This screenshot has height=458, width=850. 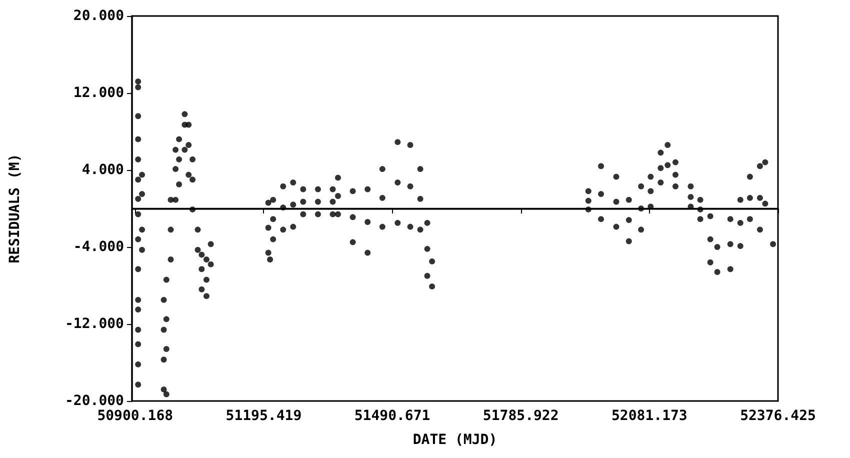 What do you see at coordinates (135, 416) in the screenshot?
I see `x-tick-label: 50900.168` at bounding box center [135, 416].